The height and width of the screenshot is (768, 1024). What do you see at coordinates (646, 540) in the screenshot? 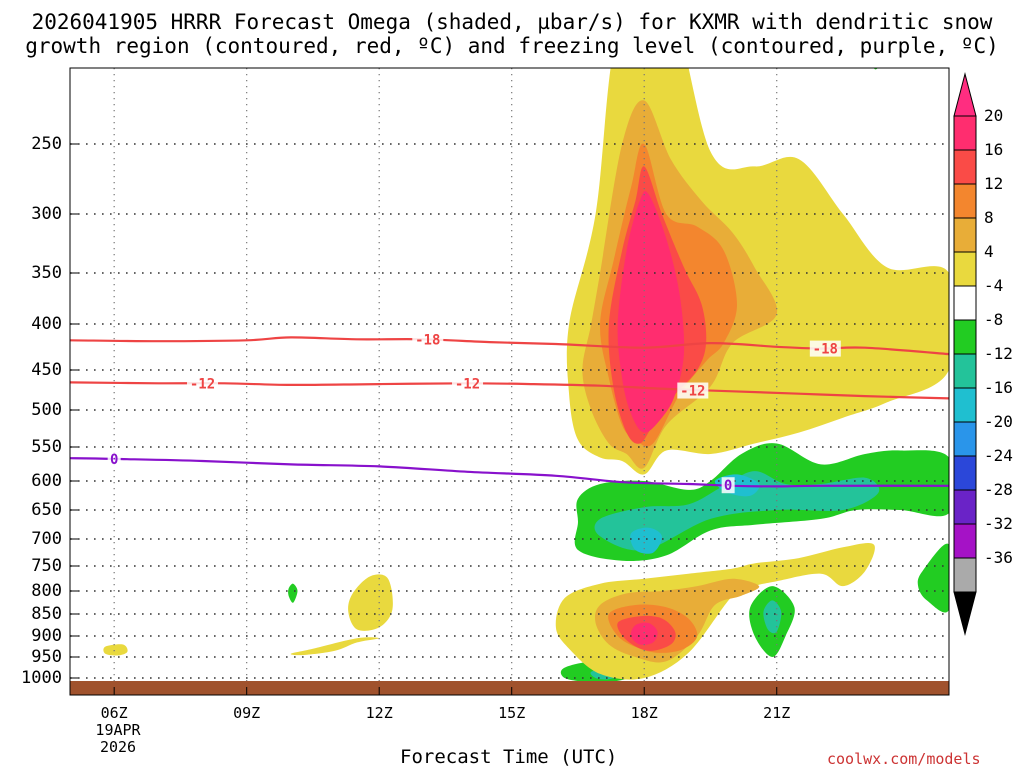
I see `omega-negative-region-2-level-m12` at bounding box center [646, 540].